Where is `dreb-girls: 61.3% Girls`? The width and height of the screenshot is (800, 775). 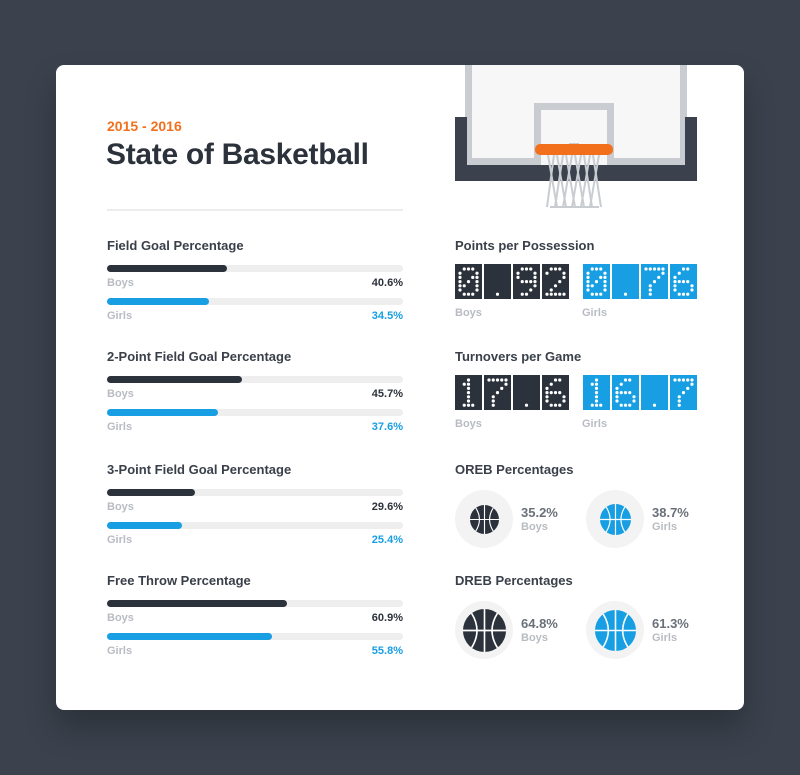
dreb-girls: 61.3% Girls is located at coordinates (640, 630).